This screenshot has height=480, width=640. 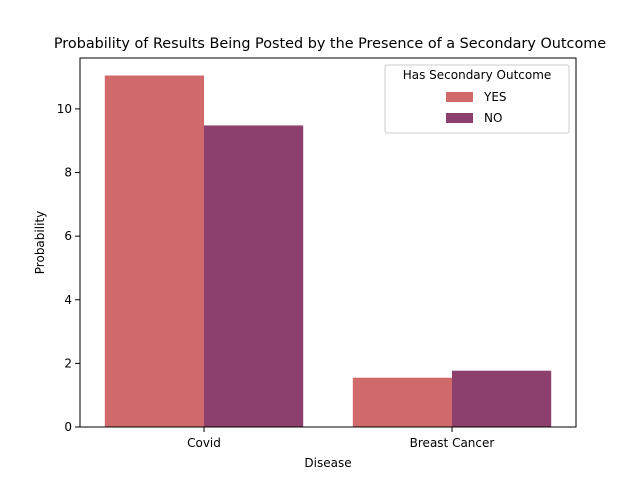 What do you see at coordinates (452, 443) in the screenshot?
I see `x-tick-label: Breast Cancer` at bounding box center [452, 443].